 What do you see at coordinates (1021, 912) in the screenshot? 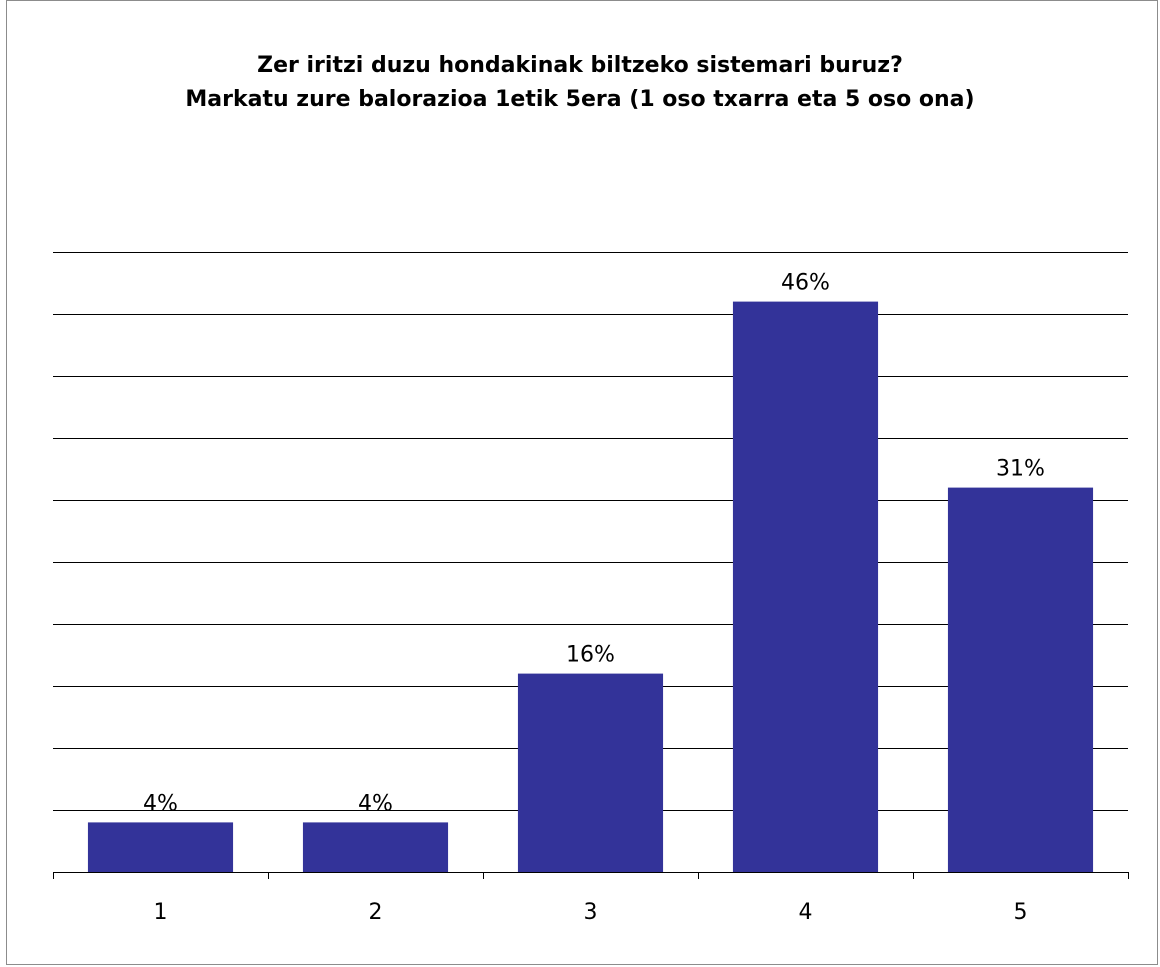
I see `x-tick-label-5: 5` at bounding box center [1021, 912].